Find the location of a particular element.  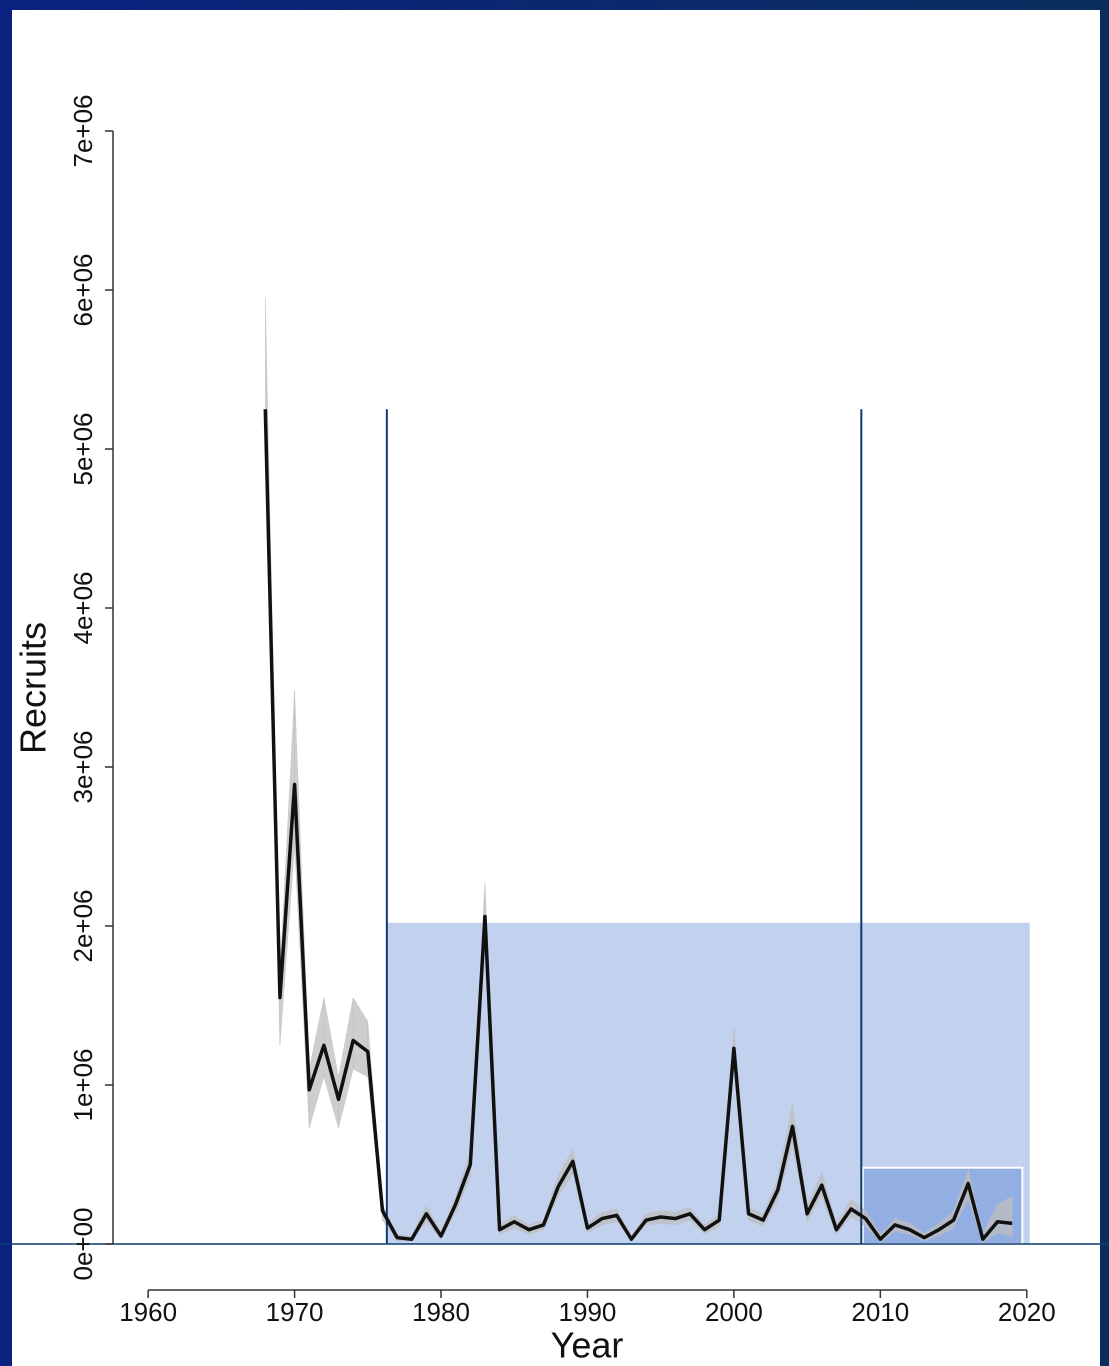

x-tick-label: 1970 is located at coordinates (295, 1312).